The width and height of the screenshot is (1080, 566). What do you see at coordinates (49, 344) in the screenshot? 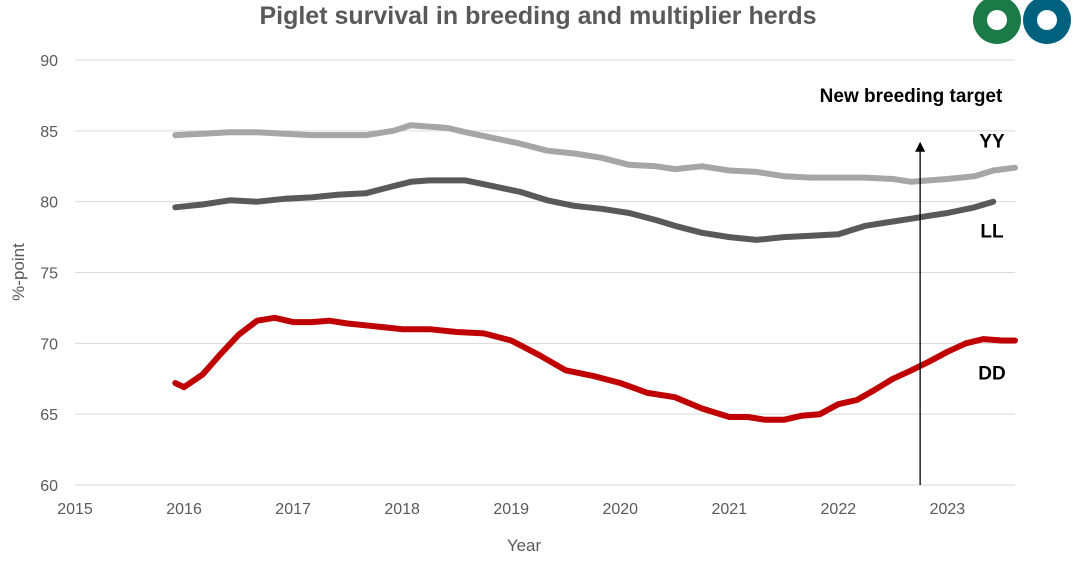
I see `y-tick-label: 70` at bounding box center [49, 344].